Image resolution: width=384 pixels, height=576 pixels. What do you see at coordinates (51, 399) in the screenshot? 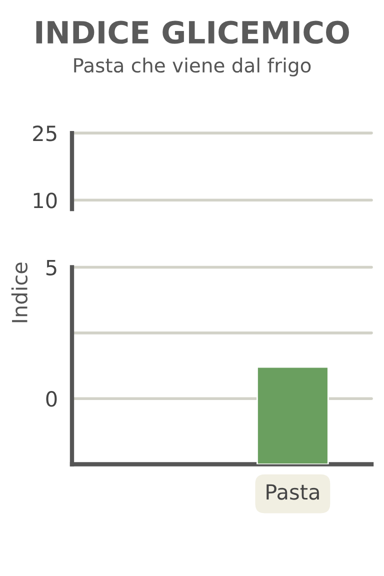
I see `y-tick-label: 0` at bounding box center [51, 399].